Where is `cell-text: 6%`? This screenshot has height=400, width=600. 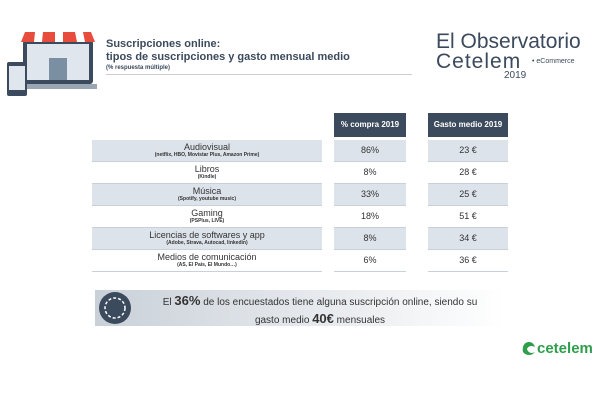
cell-text: 6% is located at coordinates (370, 259).